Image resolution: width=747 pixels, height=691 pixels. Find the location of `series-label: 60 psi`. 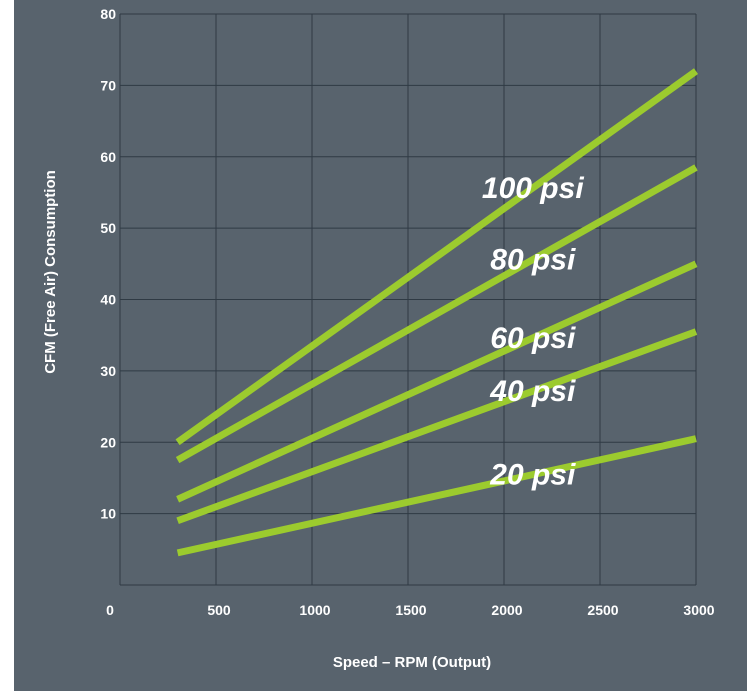

series-label: 60 psi is located at coordinates (533, 338).